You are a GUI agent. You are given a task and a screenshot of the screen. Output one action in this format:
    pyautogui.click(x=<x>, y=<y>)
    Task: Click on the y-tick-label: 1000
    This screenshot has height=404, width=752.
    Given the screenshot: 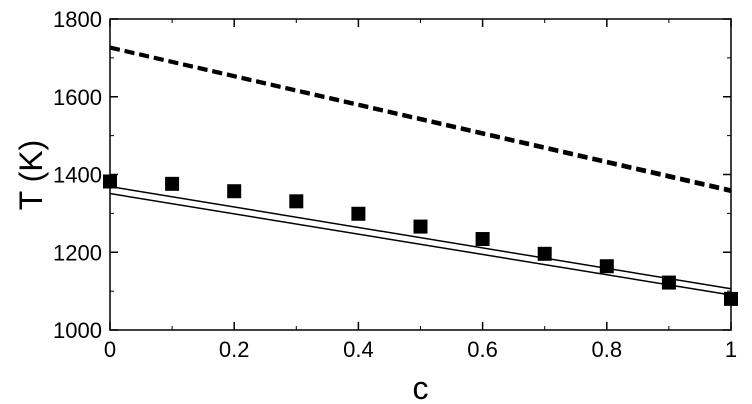 What is the action you would take?
    pyautogui.click(x=77, y=330)
    